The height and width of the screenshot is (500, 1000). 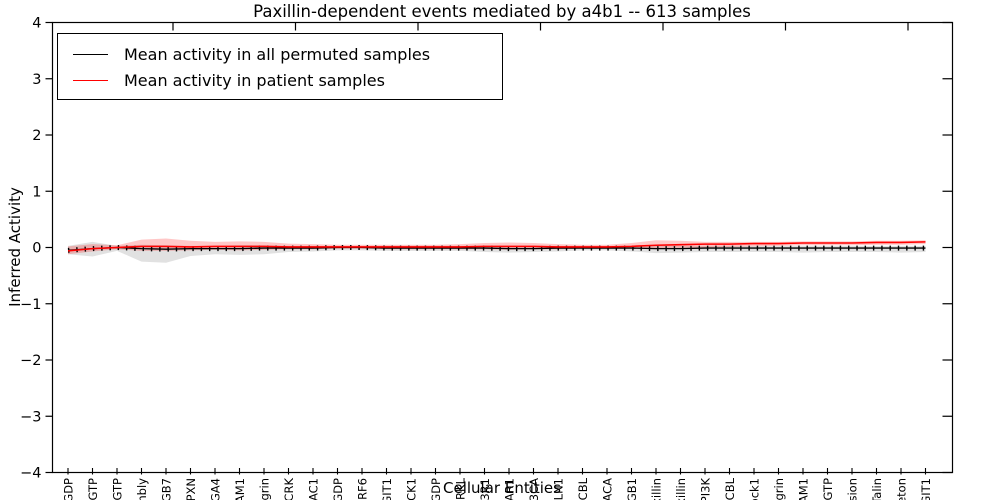 What do you see at coordinates (926, 489) in the screenshot?
I see `x-category-label: alpha4/beta1 Integrin/Paxillin/GIT1` at bounding box center [926, 489].